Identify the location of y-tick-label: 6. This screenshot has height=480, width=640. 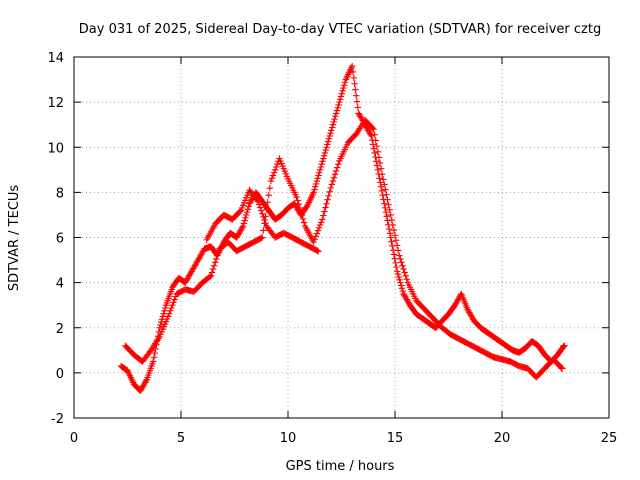
(60, 239).